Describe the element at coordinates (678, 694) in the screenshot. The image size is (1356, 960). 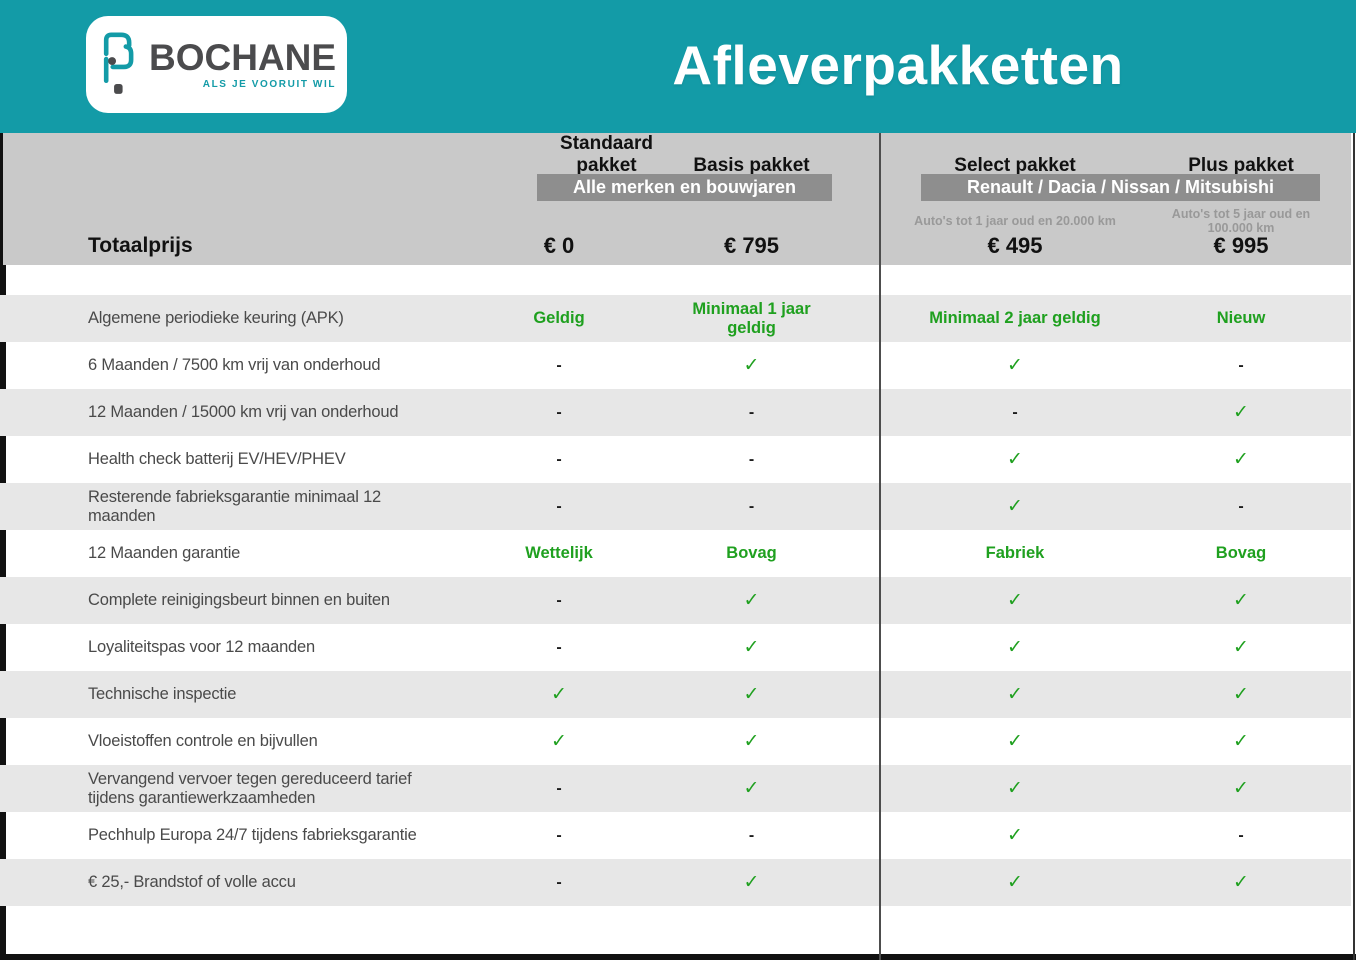
I see `table-row: Technische inspectie ✓ ✓ ✓ ✓` at that location.